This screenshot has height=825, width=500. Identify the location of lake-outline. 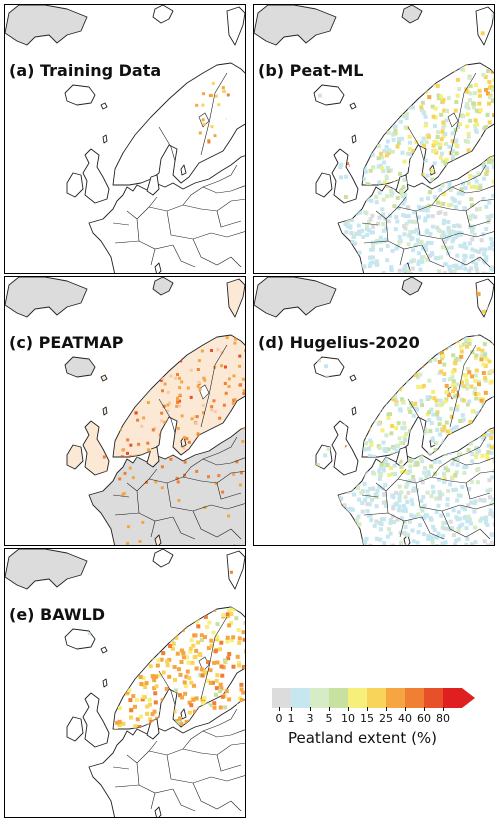
(453, 120).